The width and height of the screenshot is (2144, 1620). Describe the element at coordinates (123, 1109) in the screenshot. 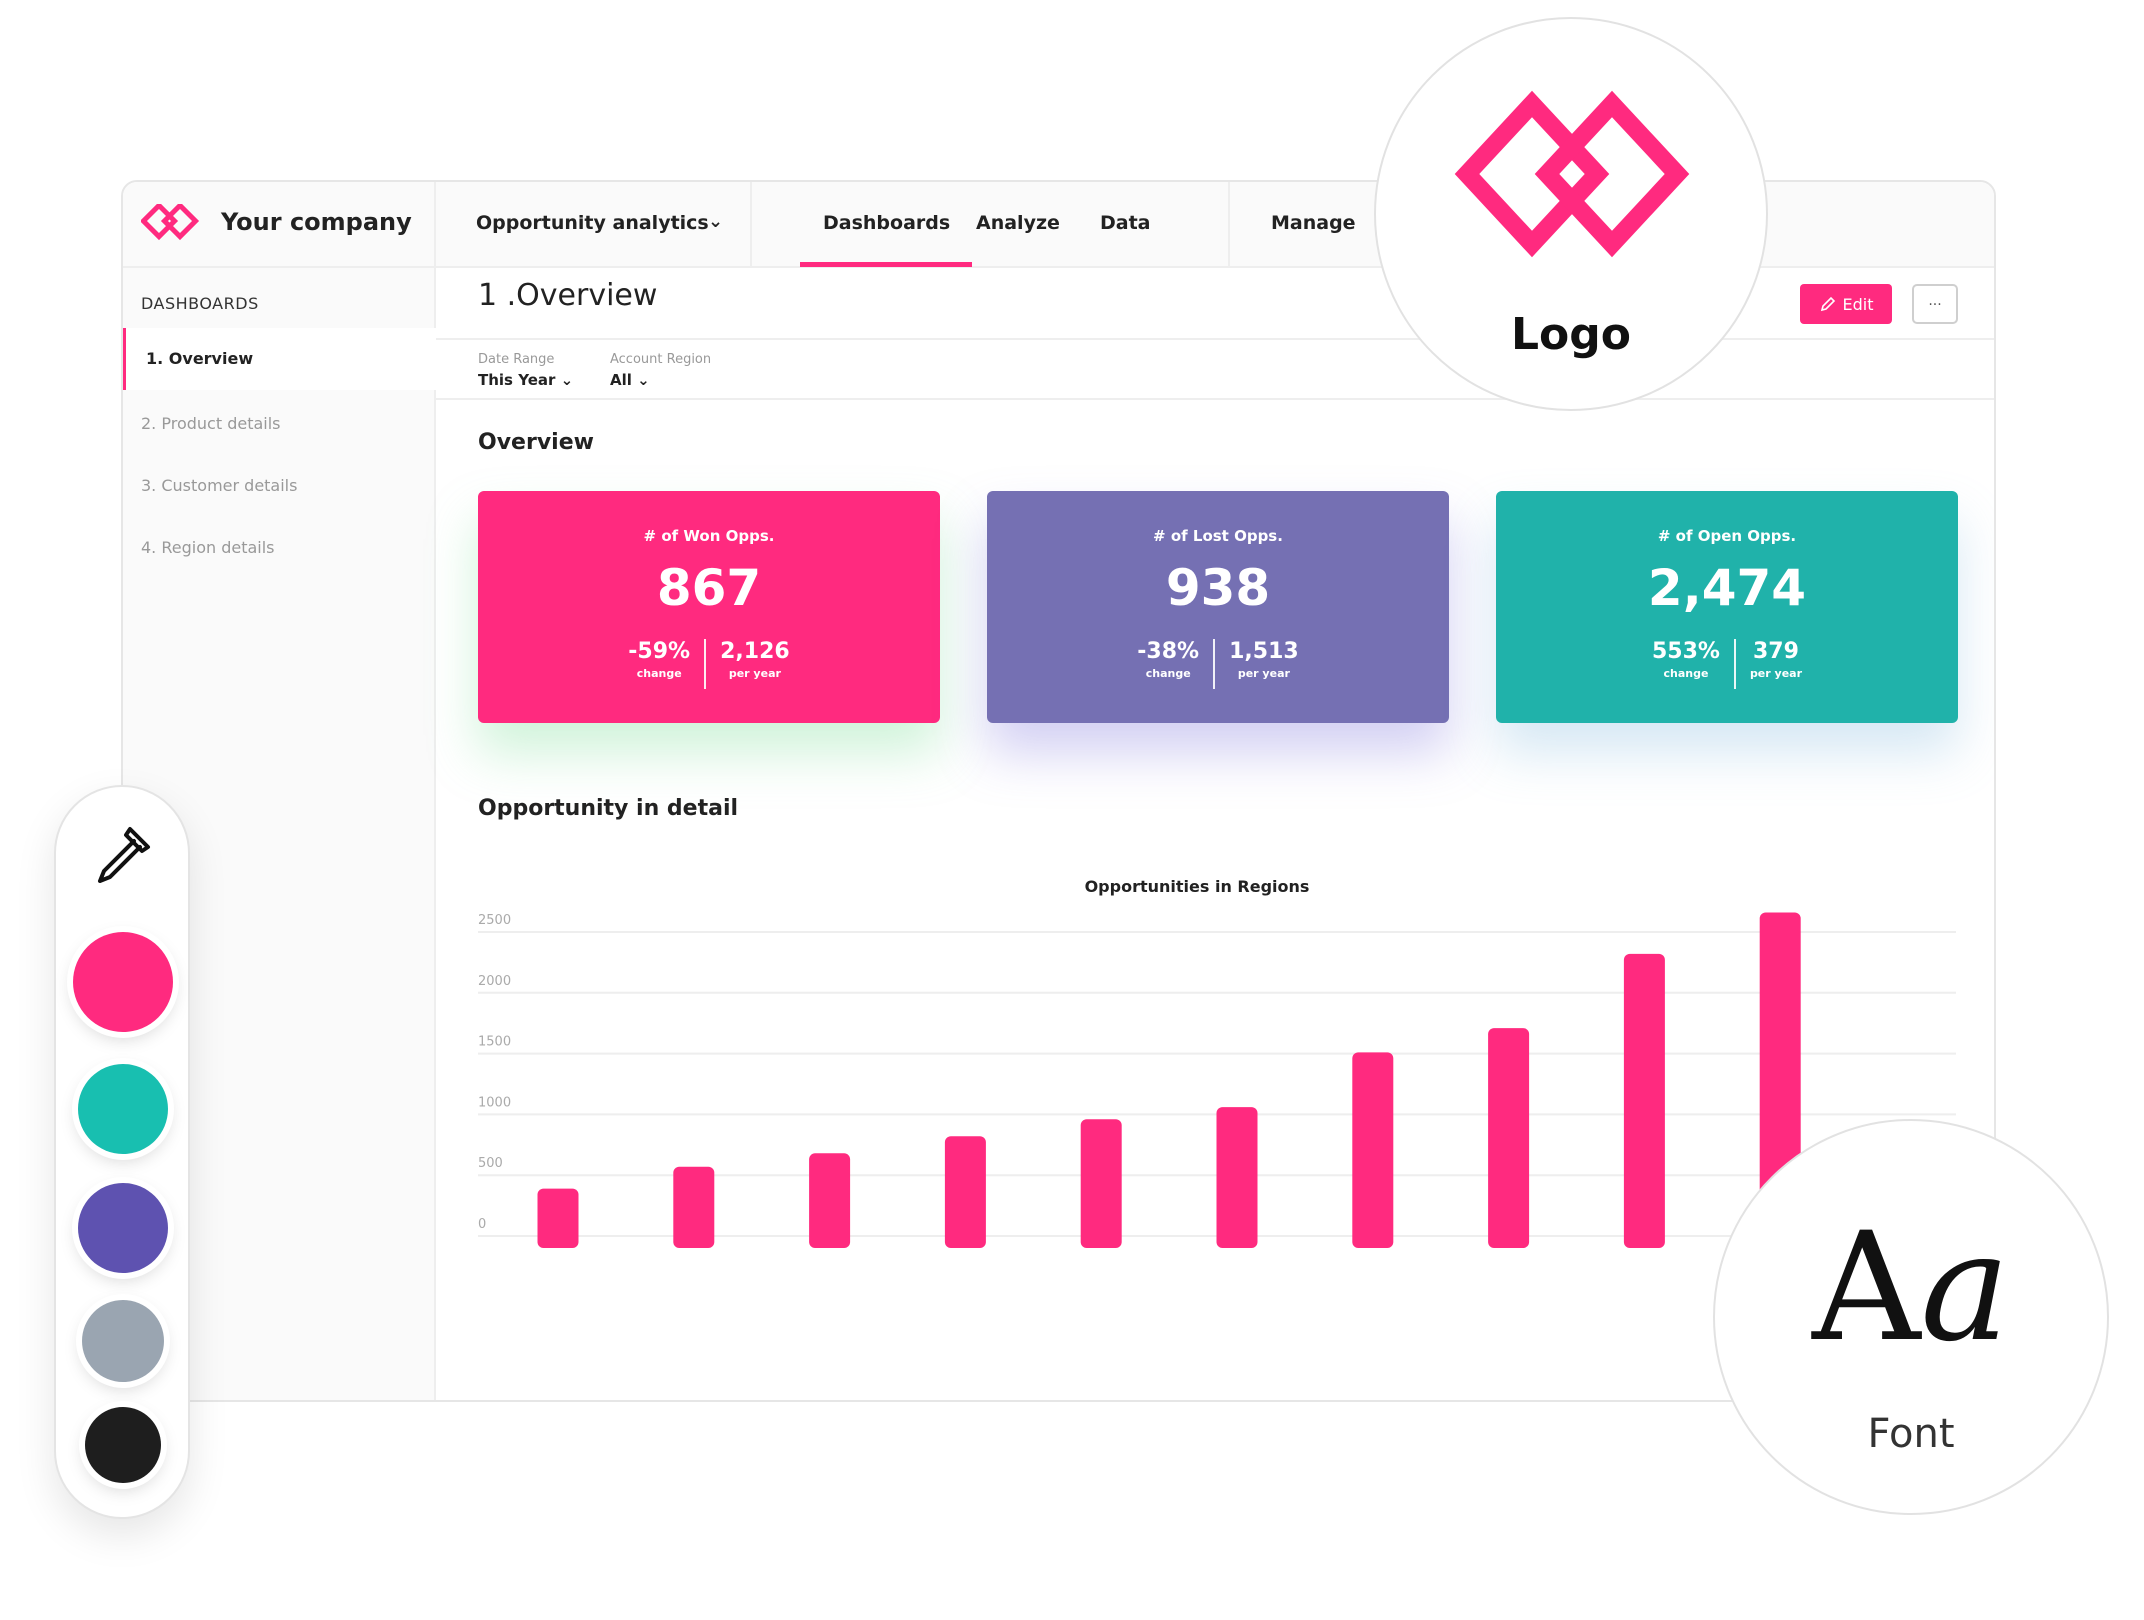

I see `swatch-teal` at that location.